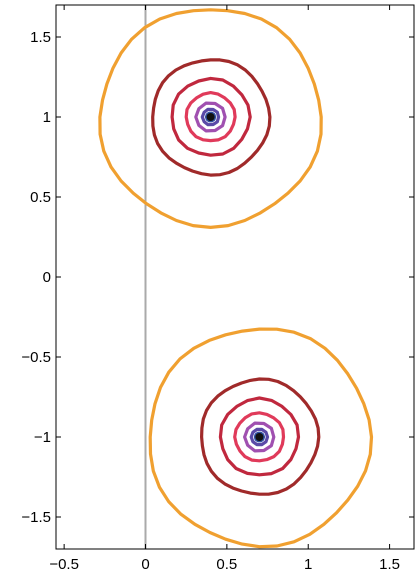 The width and height of the screenshot is (418, 581). What do you see at coordinates (64, 564) in the screenshot?
I see `x-tick-label: −0.5` at bounding box center [64, 564].